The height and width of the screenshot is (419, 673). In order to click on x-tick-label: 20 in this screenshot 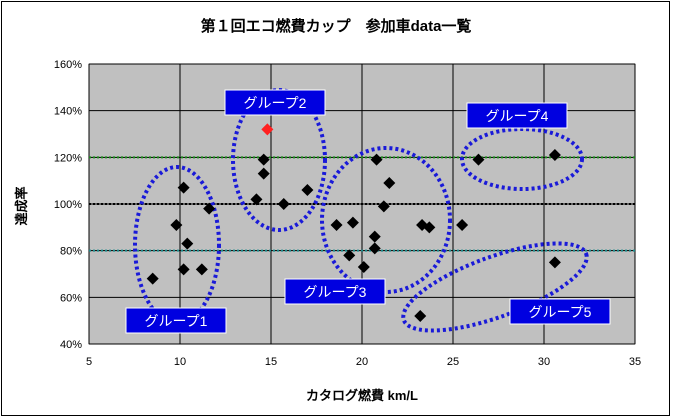, I will do `click(362, 362)`.